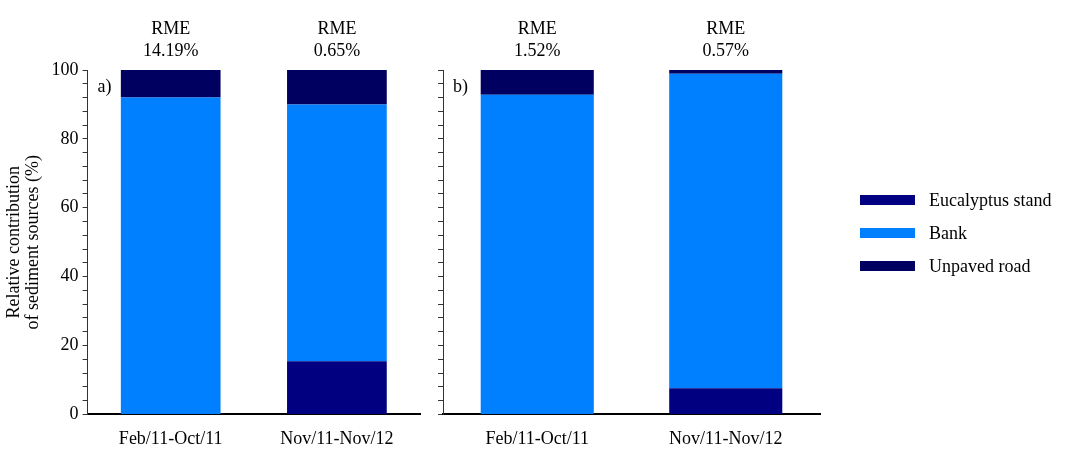 The image size is (1069, 456). I want to click on y-tick-label: 80, so click(69, 137).